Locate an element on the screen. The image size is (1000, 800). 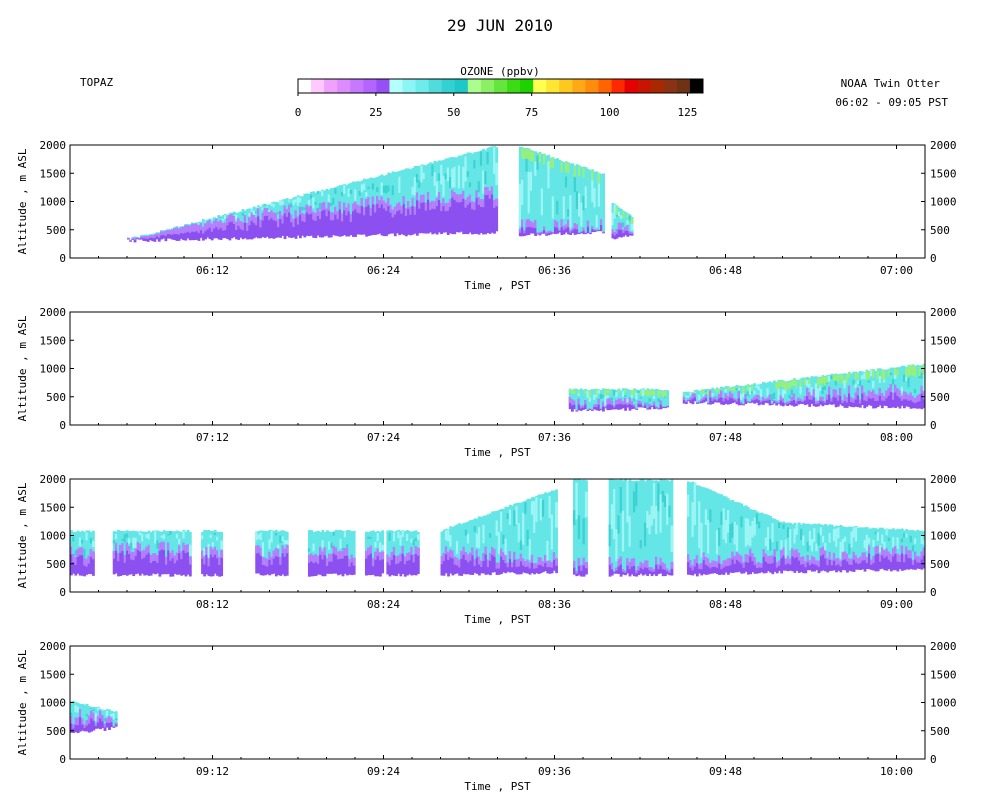
y-tick-label: 500 is located at coordinates (56, 731).